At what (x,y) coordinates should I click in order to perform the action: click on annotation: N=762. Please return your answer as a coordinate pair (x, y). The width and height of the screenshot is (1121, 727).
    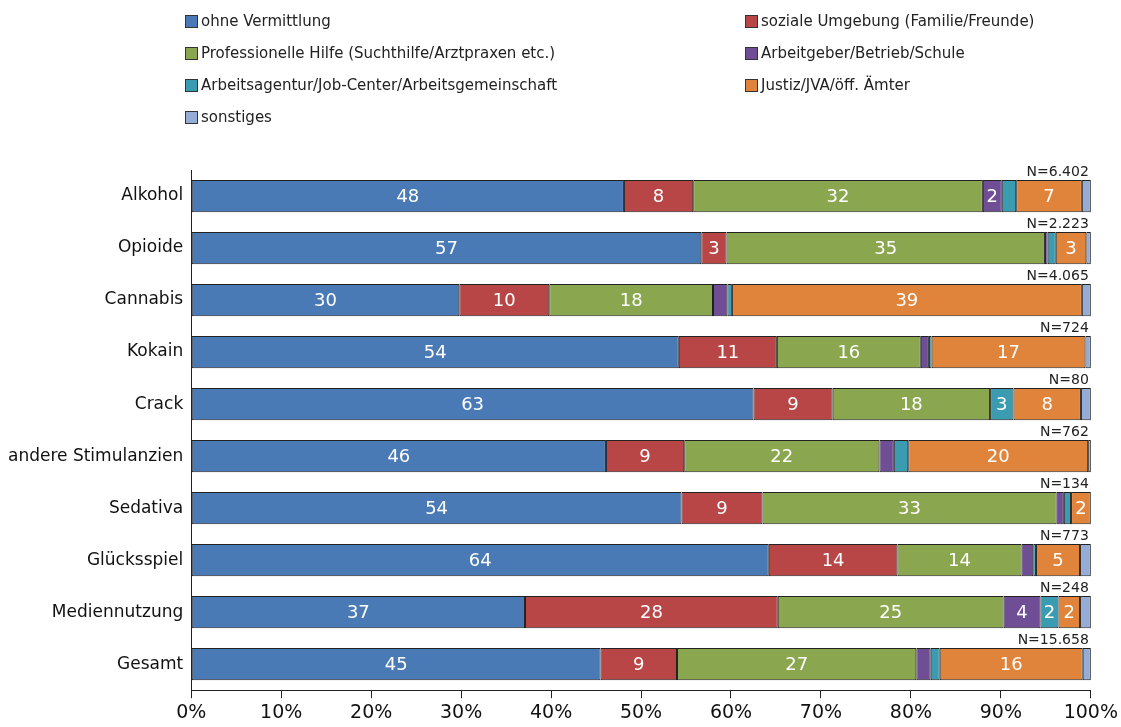
    Looking at the image, I should click on (1064, 430).